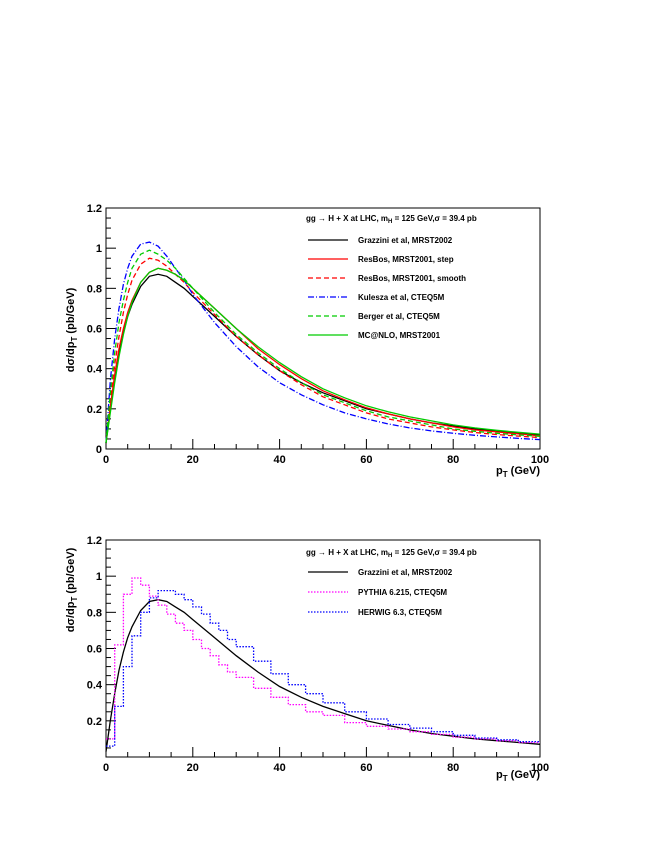  What do you see at coordinates (405, 240) in the screenshot?
I see `top-legend-label: Grazzini et al, MRST2002` at bounding box center [405, 240].